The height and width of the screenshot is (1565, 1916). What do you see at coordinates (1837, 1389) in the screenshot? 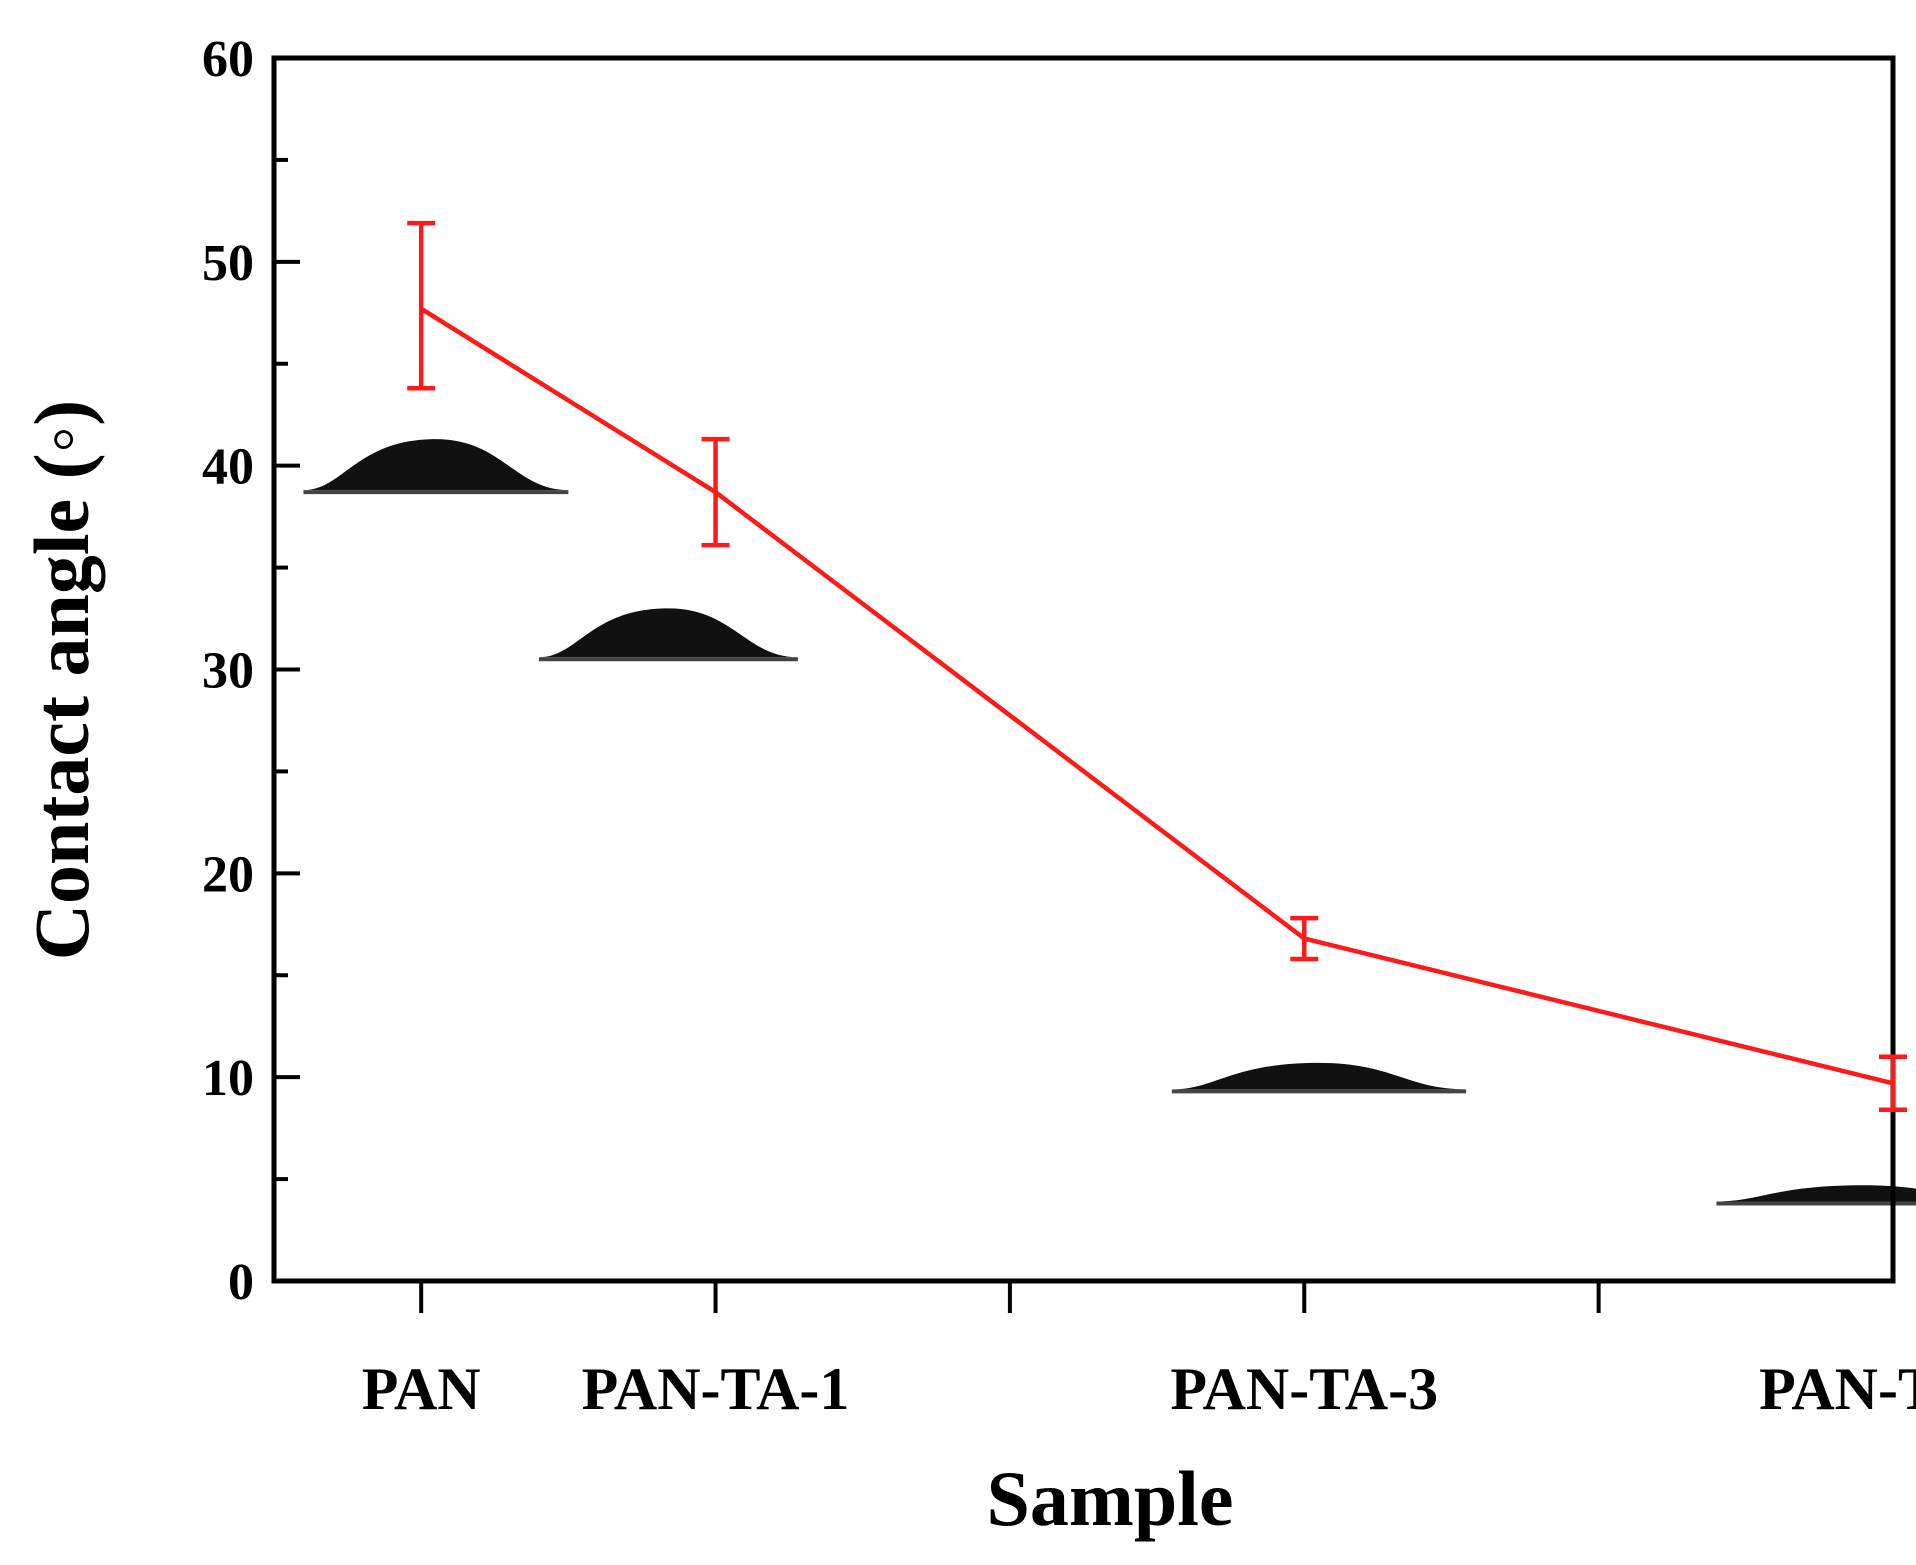
I see `x-category-label: PAN-TA-5` at bounding box center [1837, 1389].